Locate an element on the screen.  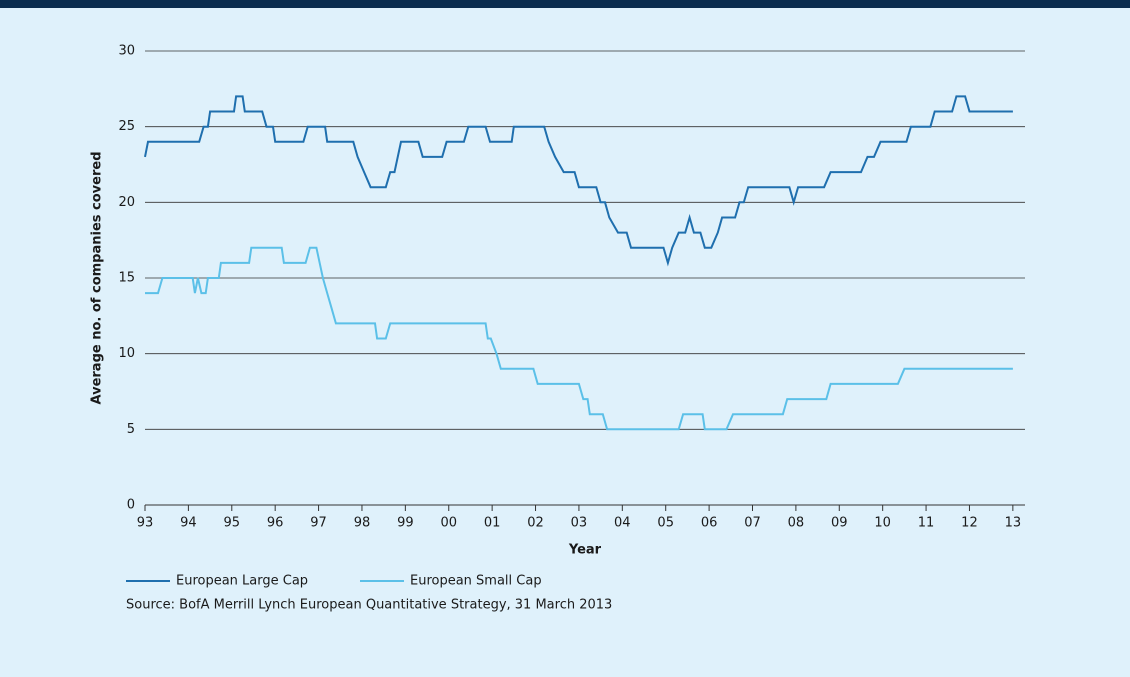
y-tick-label: 20 is located at coordinates (126, 202).